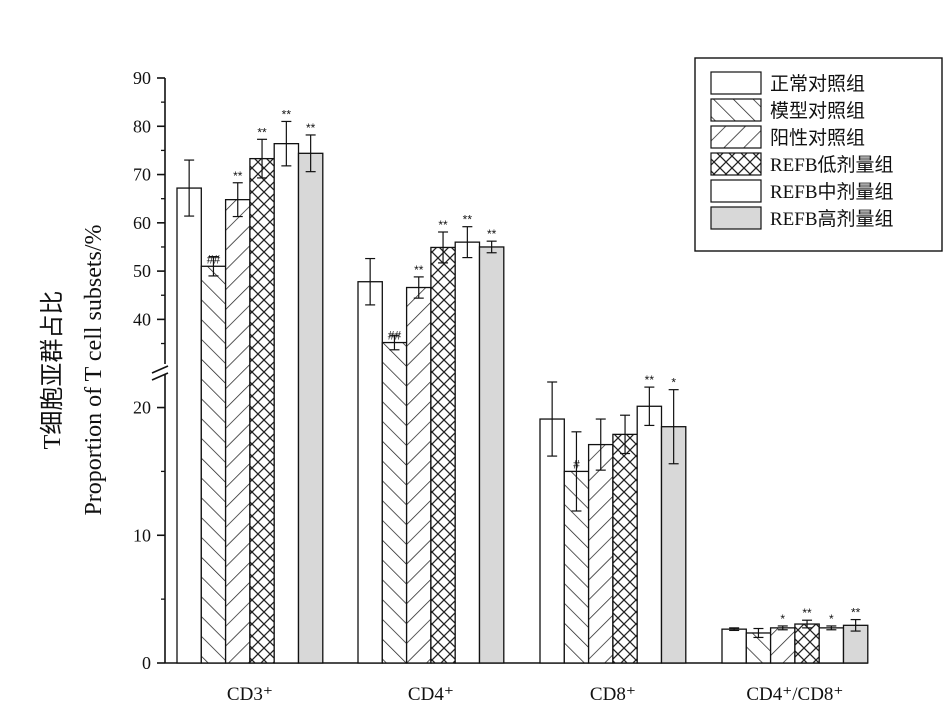 This screenshot has height=719, width=951. What do you see at coordinates (832, 219) in the screenshot?
I see `legend-label: REFB高剂量组` at bounding box center [832, 219].